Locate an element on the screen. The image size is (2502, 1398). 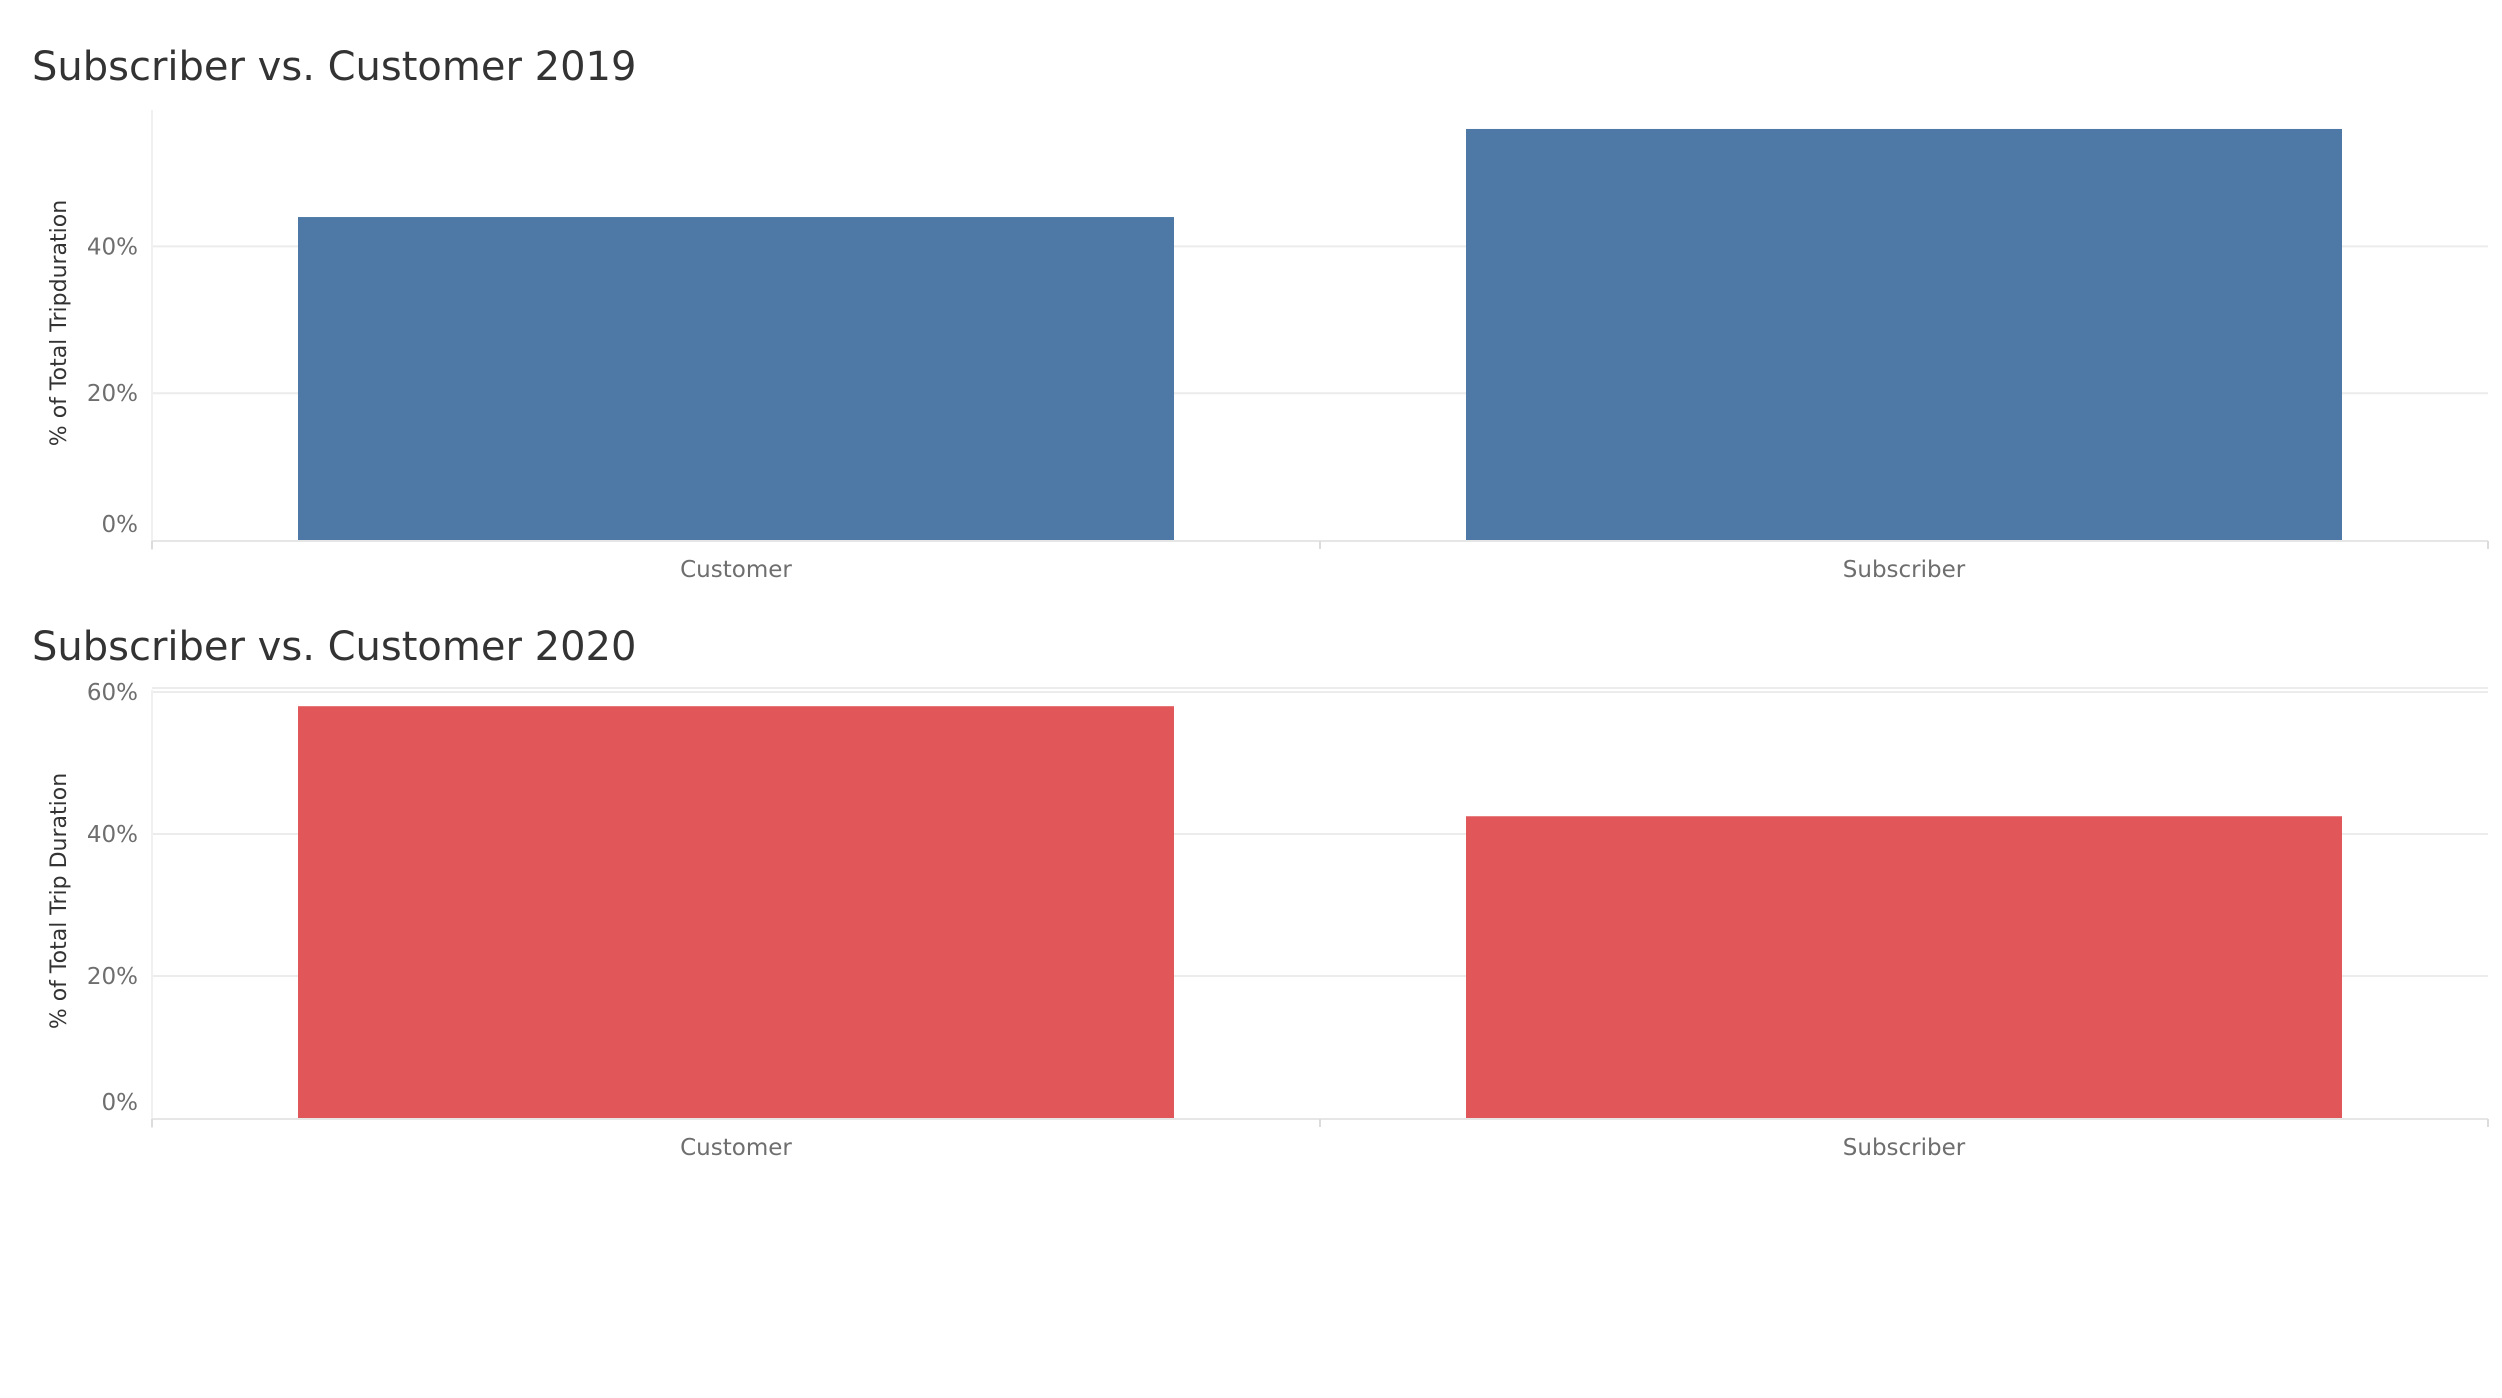
chart-title: Subscriber vs. Customer 2019 is located at coordinates (334, 67).